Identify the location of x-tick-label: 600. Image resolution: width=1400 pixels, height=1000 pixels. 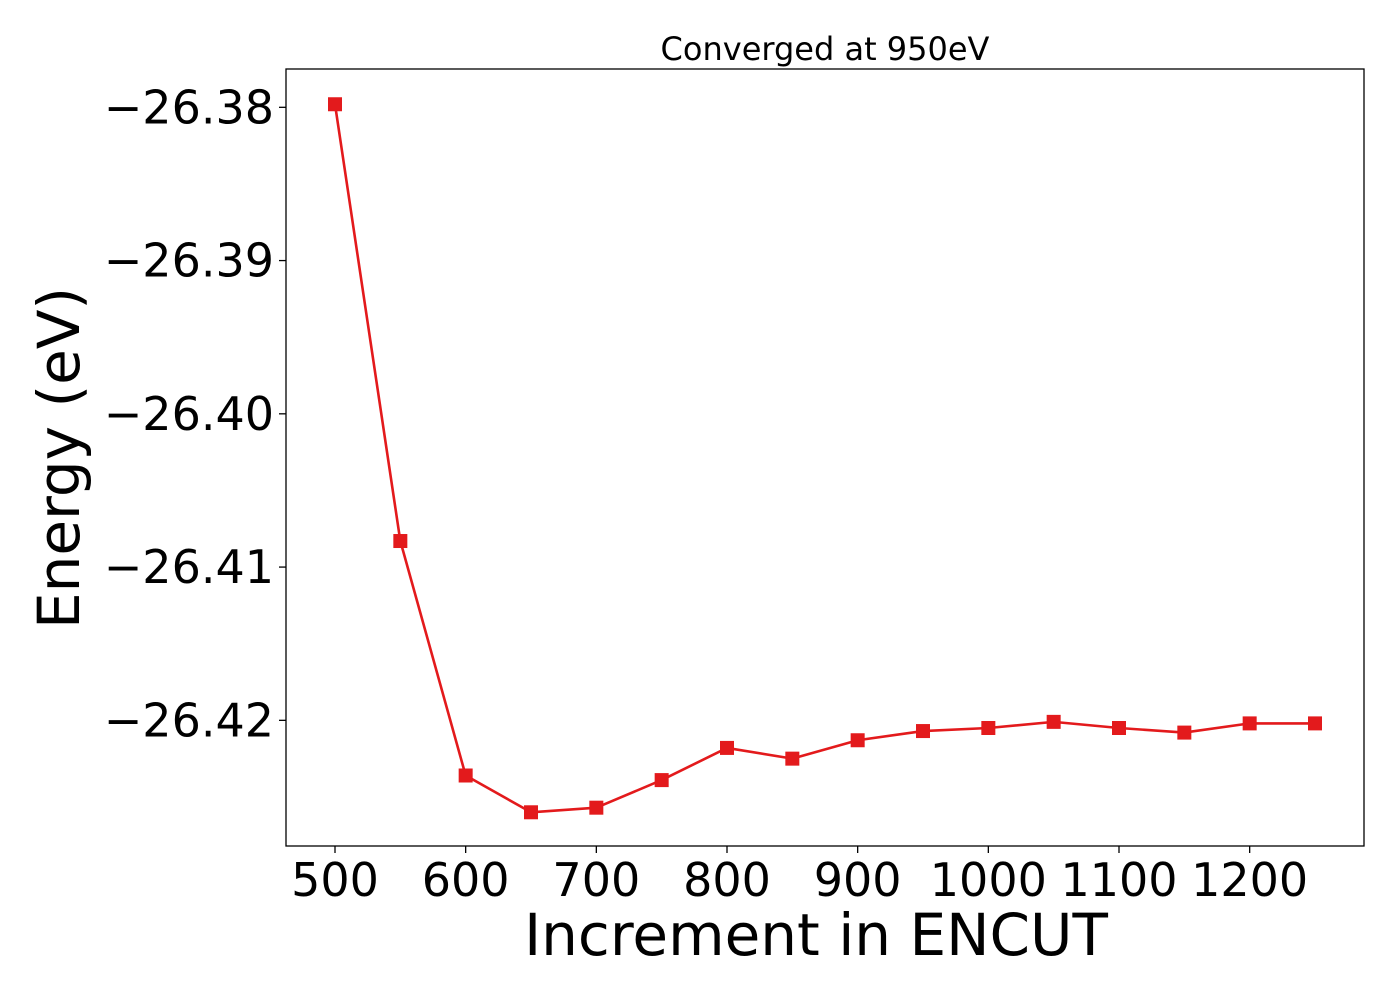
(466, 880).